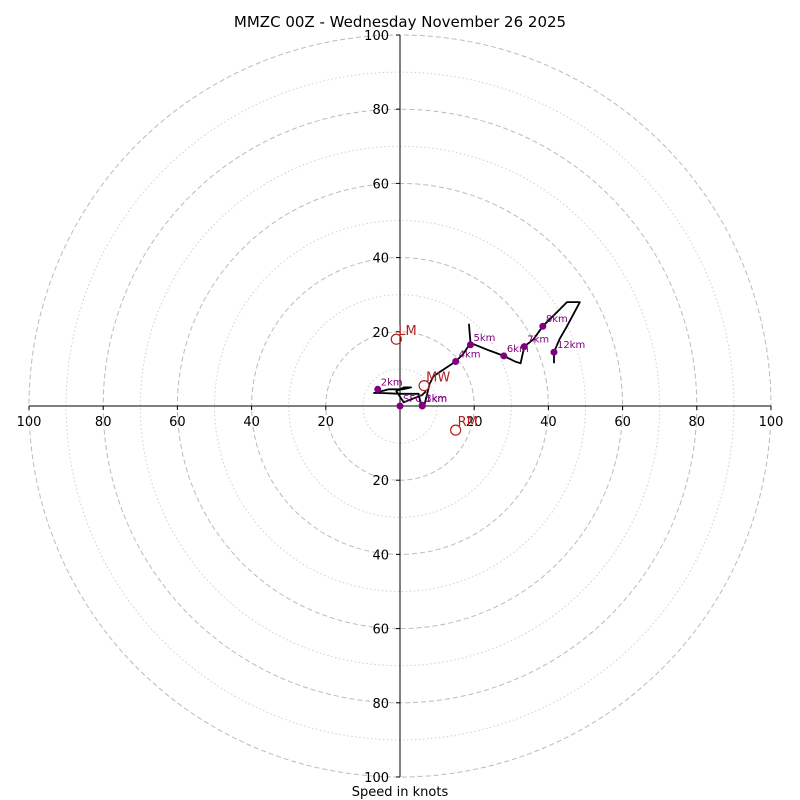  I want to click on height-label-6km: 6km, so click(518, 349).